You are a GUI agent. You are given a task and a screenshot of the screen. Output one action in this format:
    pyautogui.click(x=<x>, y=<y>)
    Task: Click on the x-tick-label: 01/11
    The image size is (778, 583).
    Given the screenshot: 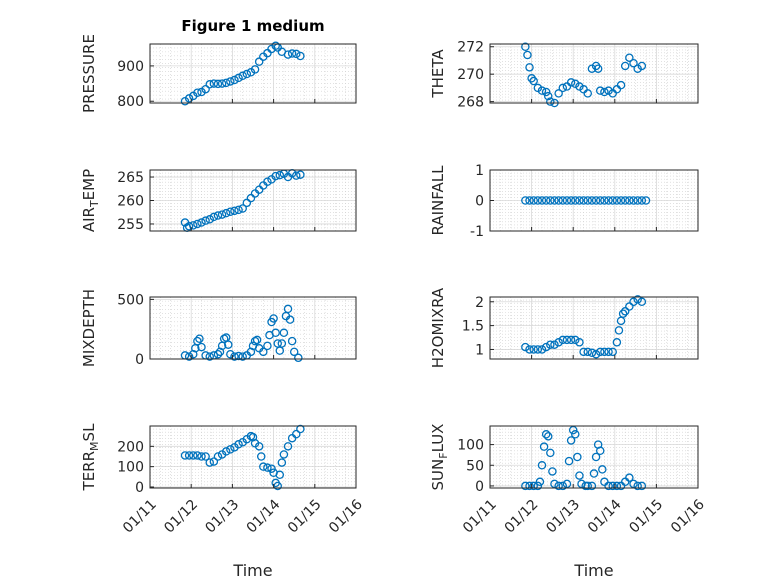 What is the action you would take?
    pyautogui.click(x=140, y=517)
    